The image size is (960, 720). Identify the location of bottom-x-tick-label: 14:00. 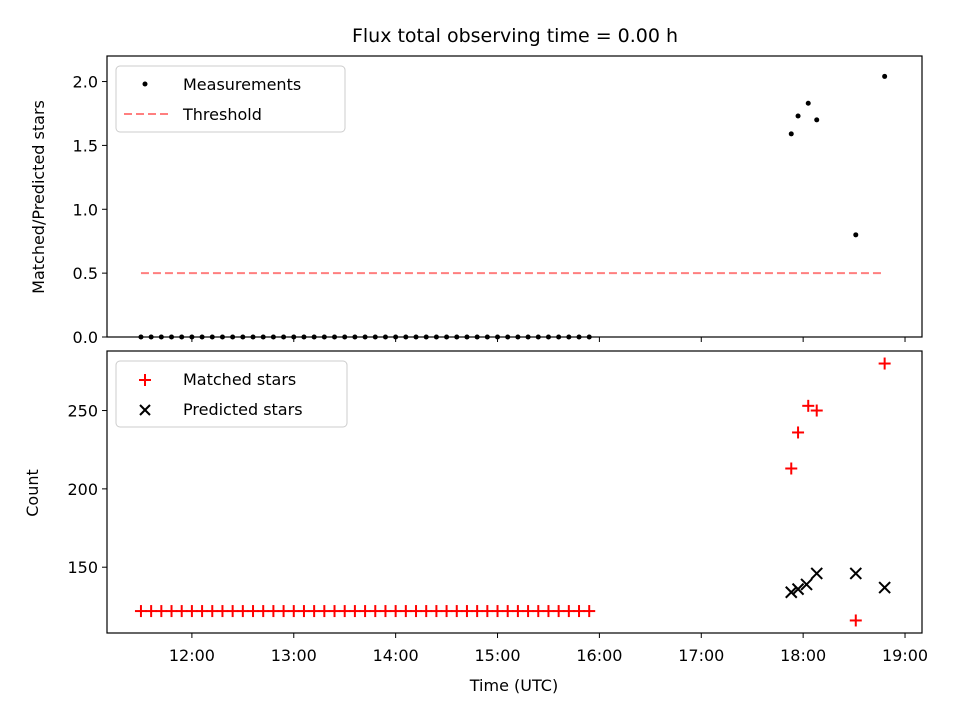
(396, 655).